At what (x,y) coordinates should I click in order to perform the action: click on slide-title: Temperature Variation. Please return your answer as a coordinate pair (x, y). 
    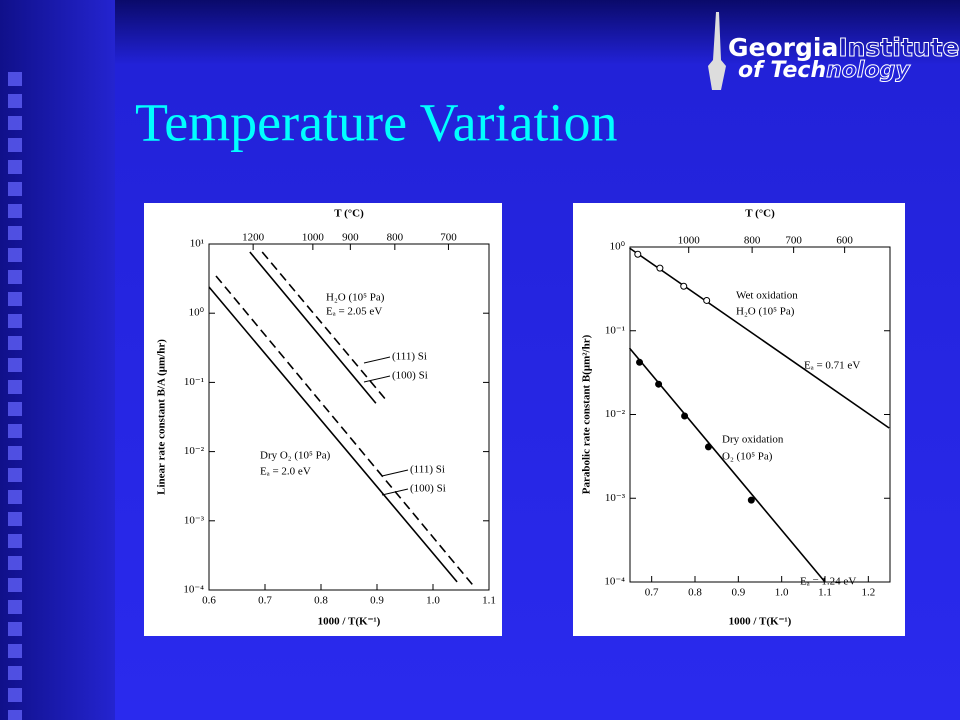
    Looking at the image, I should click on (376, 122).